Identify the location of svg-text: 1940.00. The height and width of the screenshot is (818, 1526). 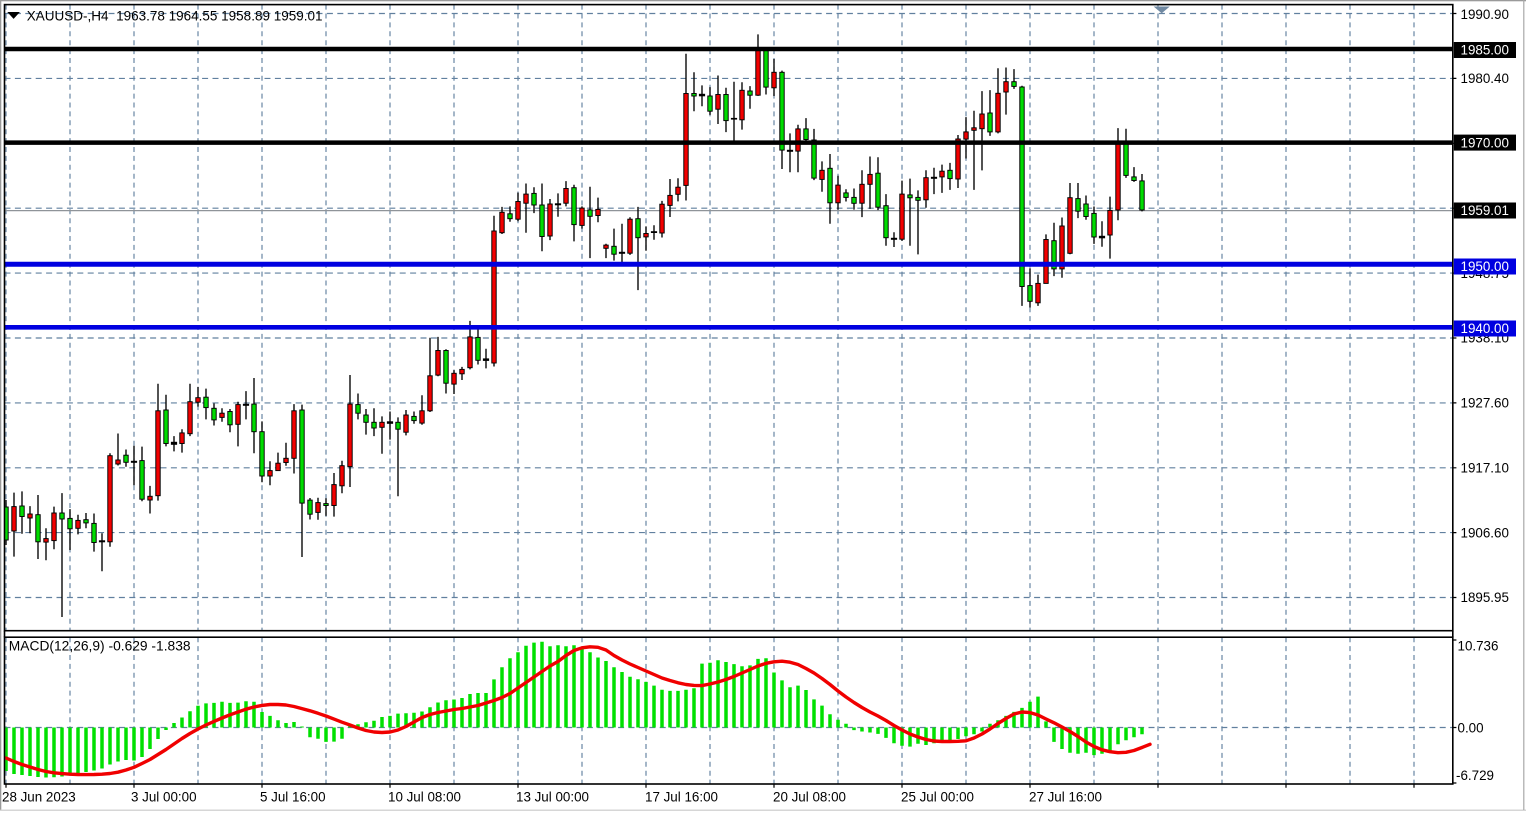
(1485, 328).